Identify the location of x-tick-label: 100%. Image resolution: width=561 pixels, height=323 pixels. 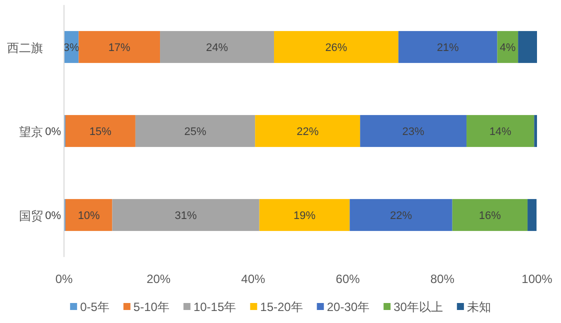
(537, 279).